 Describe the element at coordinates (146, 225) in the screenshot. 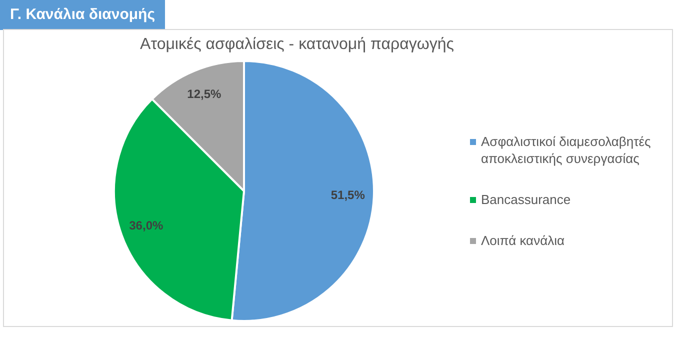

I see `data-label: 36,0%` at that location.